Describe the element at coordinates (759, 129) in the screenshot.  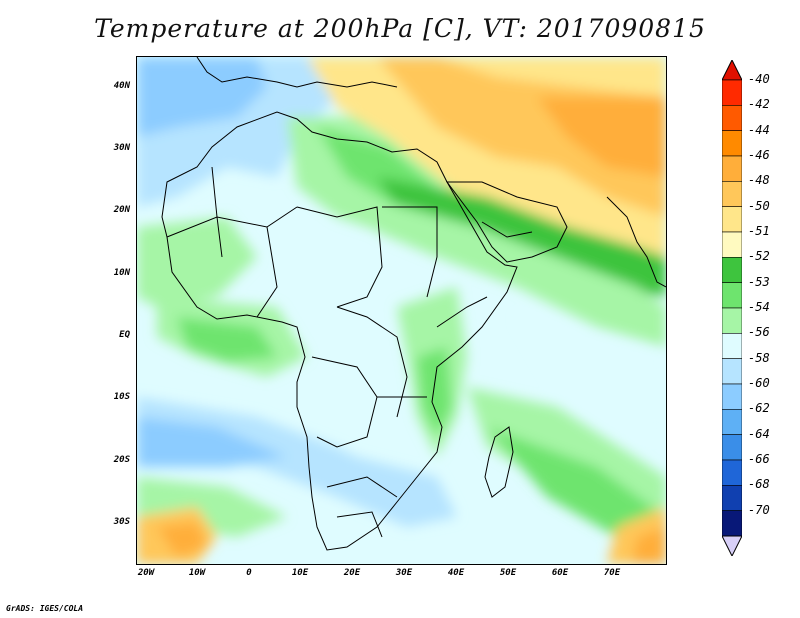
I see `colorbar-label: -44` at that location.